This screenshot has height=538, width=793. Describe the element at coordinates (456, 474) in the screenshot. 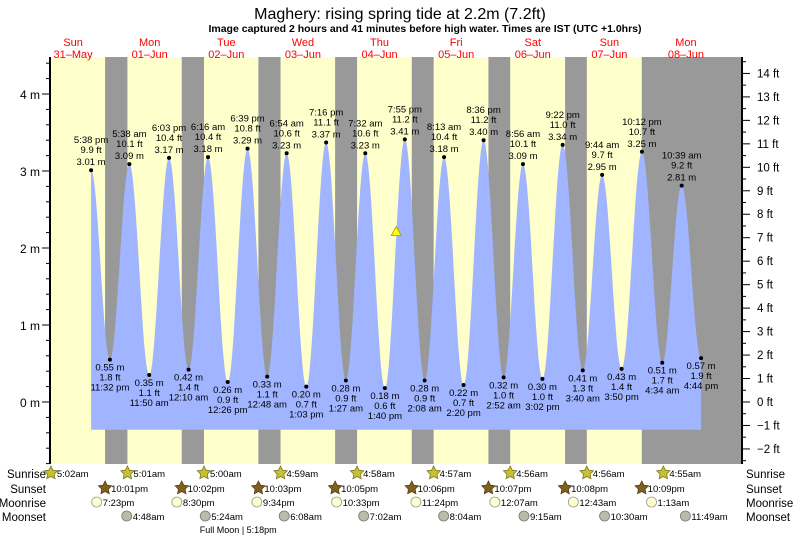

I see `sunrise-time: 4:57am` at that location.